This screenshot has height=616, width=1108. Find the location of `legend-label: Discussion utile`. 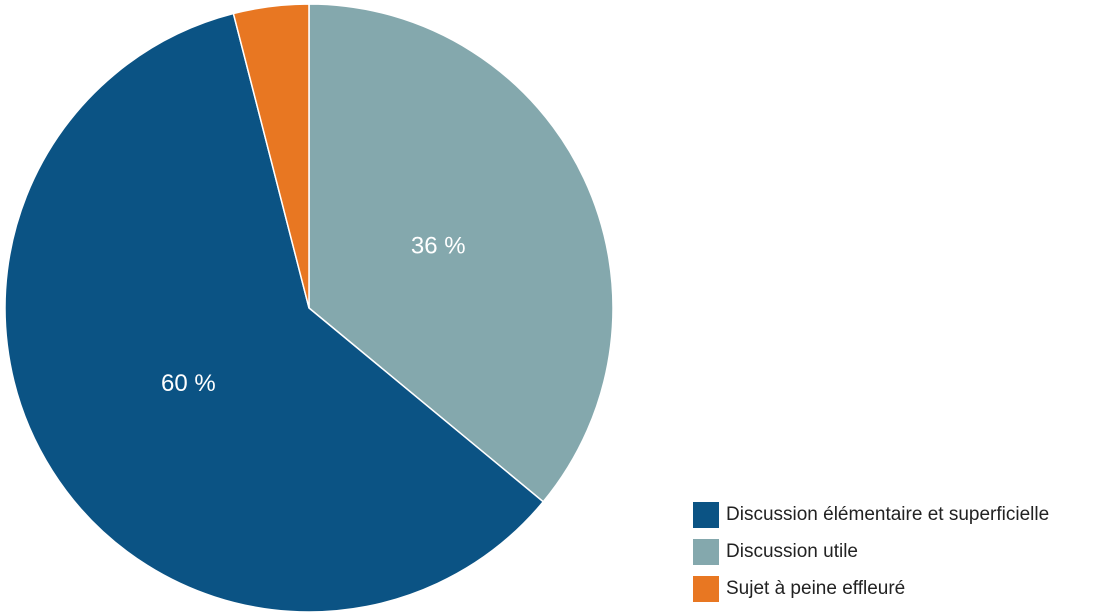

legend-label: Discussion utile is located at coordinates (792, 551).